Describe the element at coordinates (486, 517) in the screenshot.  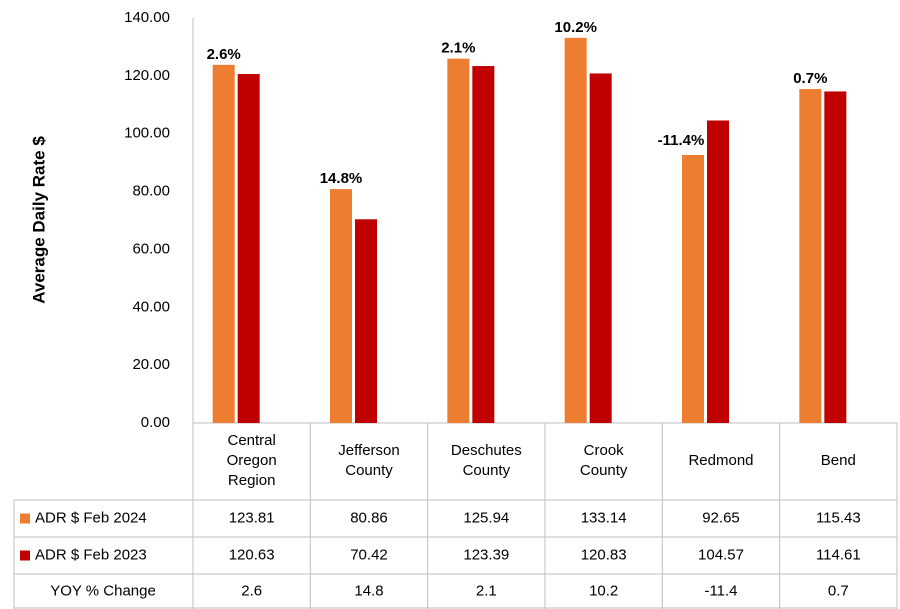
I see `table-cell: 125.94` at that location.